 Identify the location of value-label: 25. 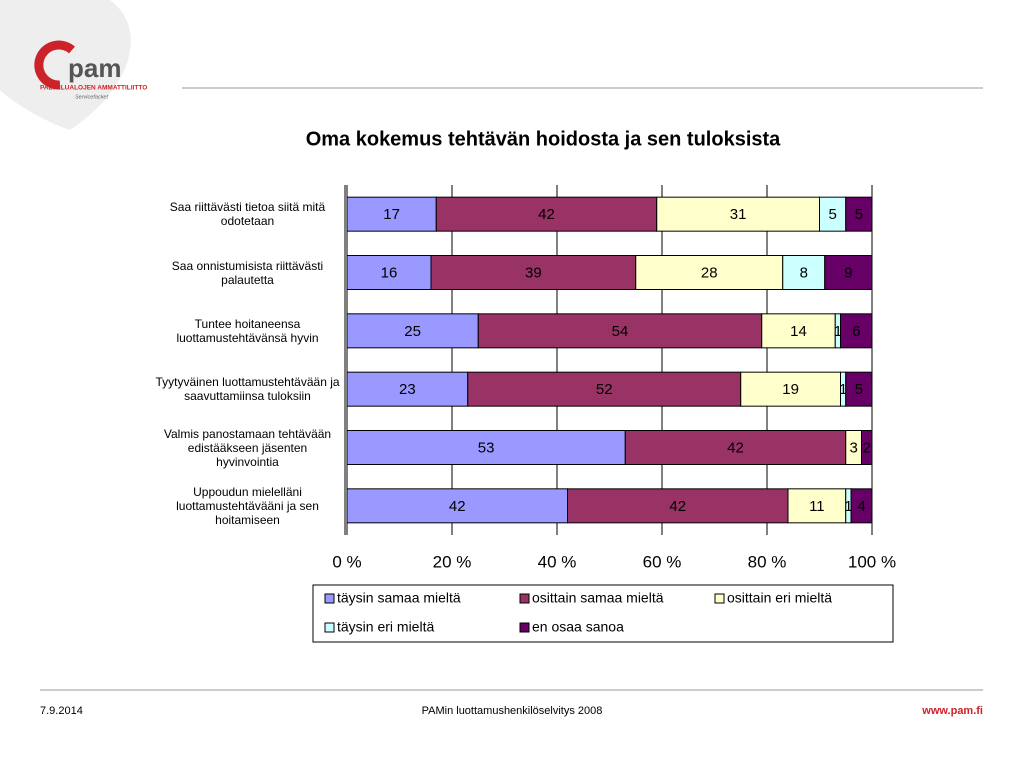
(412, 331).